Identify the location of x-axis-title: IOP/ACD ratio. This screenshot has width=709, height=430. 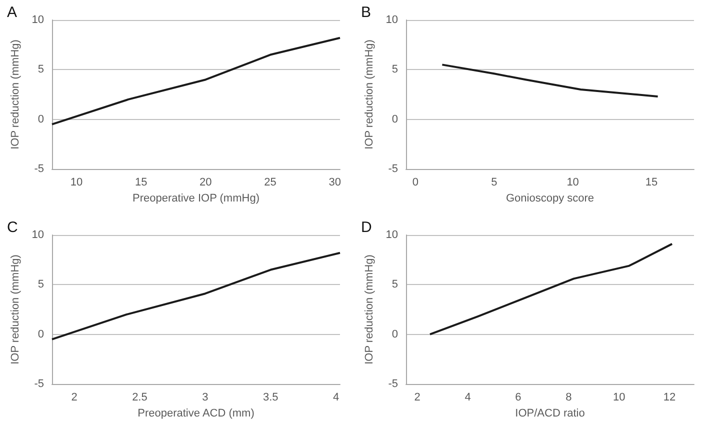
(550, 414).